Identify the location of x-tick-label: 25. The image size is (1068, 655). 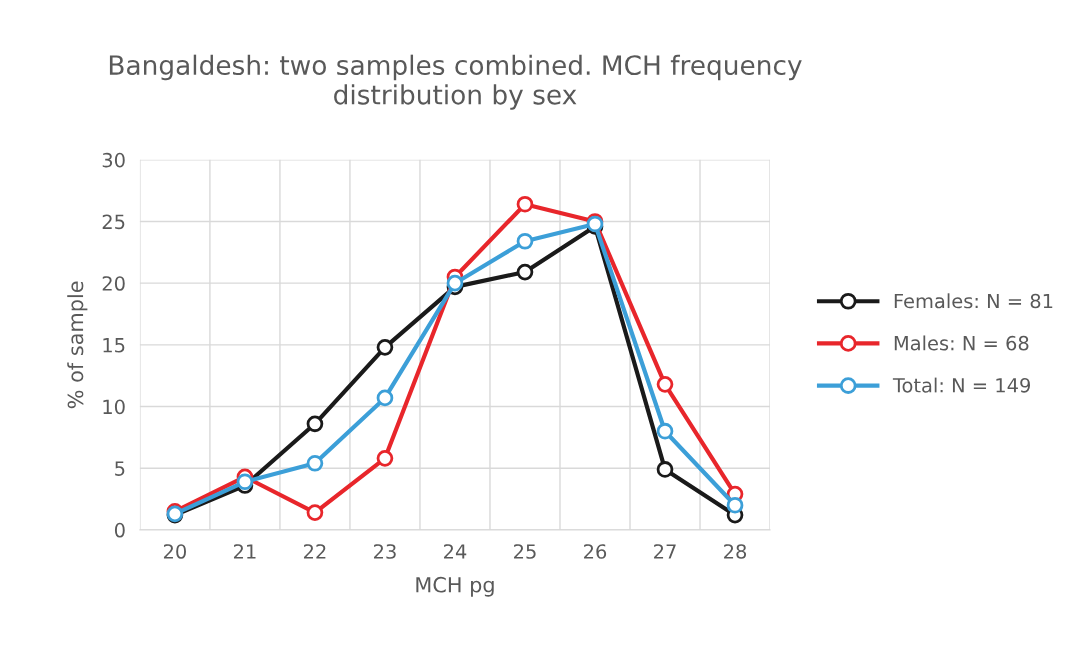
(525, 551).